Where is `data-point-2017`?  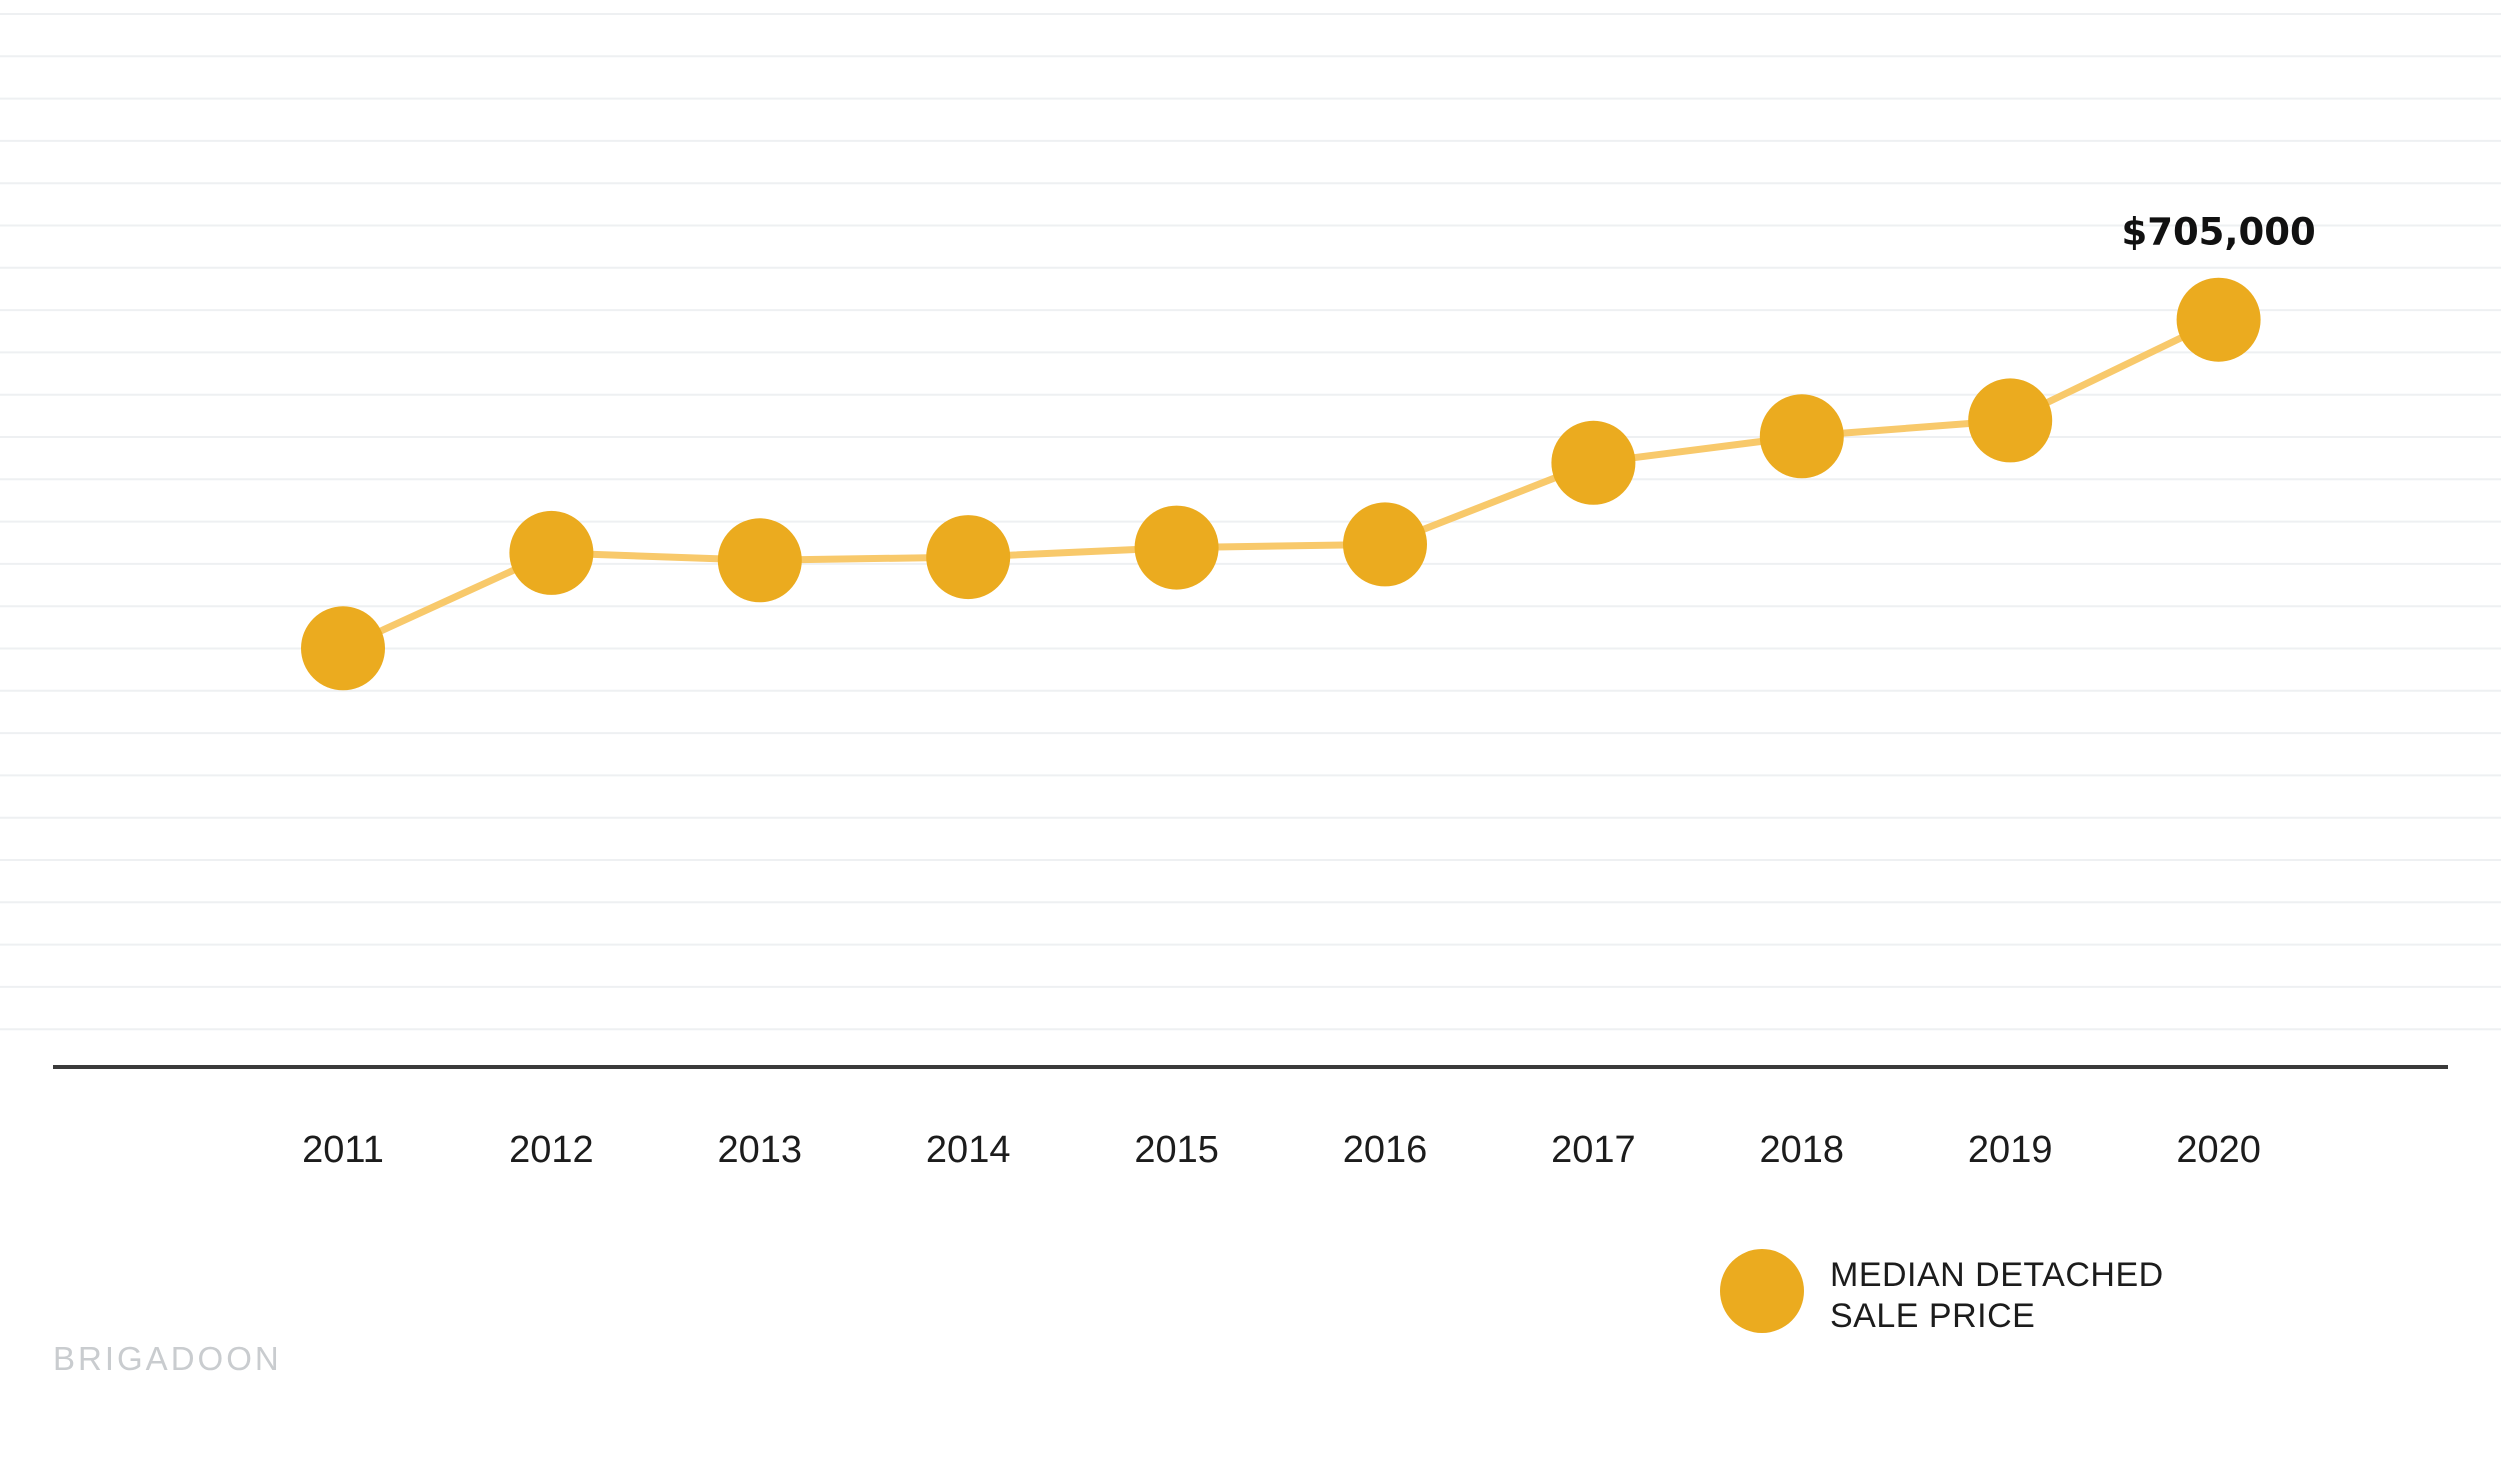
data-point-2017 is located at coordinates (1593, 462).